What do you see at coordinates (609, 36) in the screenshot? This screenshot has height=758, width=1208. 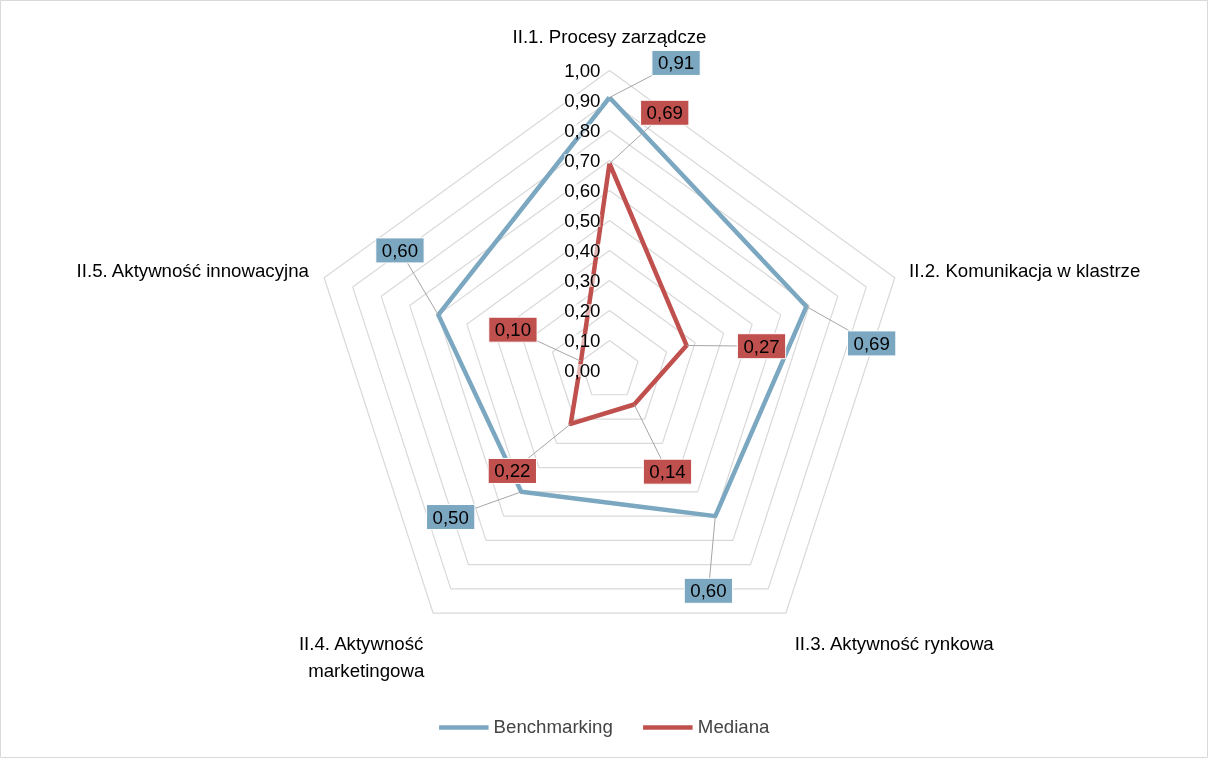 I see `spoke-label: II.1. Procesy zarządcze` at bounding box center [609, 36].